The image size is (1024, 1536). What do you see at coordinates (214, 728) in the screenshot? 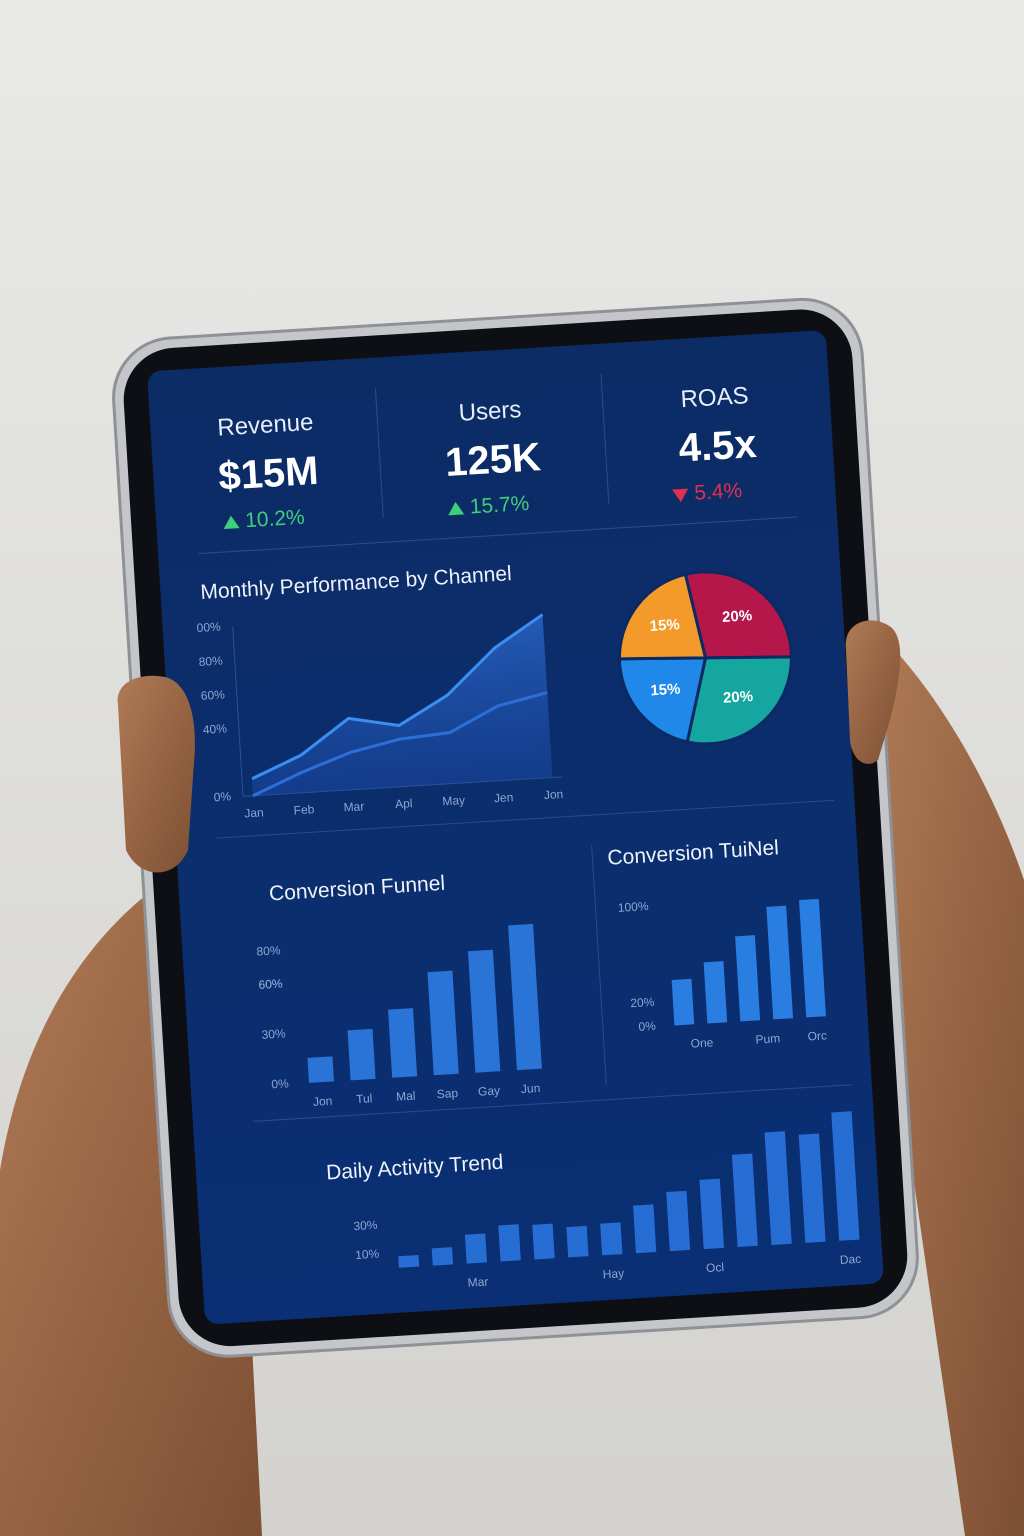
I see `y-tick-label: 40%` at bounding box center [214, 728].